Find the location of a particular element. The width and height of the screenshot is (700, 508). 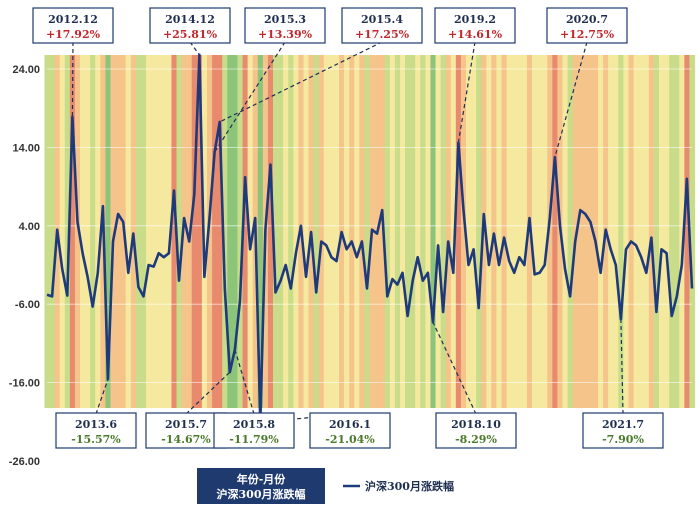

annotation-value: +17.92% is located at coordinates (73, 34).